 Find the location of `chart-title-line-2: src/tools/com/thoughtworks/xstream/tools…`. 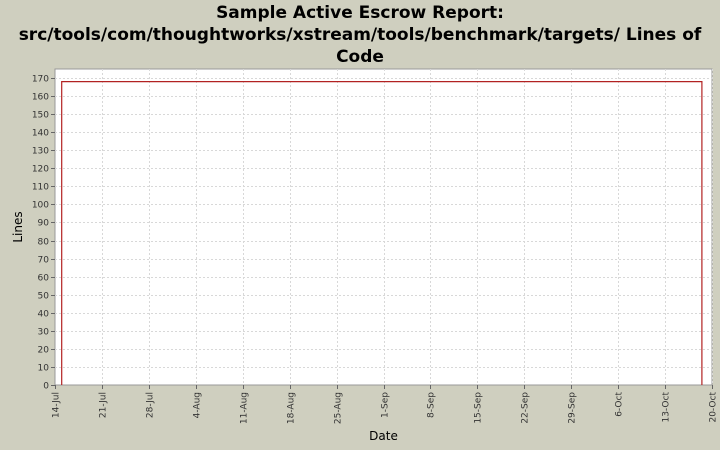

chart-title-line-2: src/tools/com/thoughtworks/xstream/tools… is located at coordinates (360, 35).